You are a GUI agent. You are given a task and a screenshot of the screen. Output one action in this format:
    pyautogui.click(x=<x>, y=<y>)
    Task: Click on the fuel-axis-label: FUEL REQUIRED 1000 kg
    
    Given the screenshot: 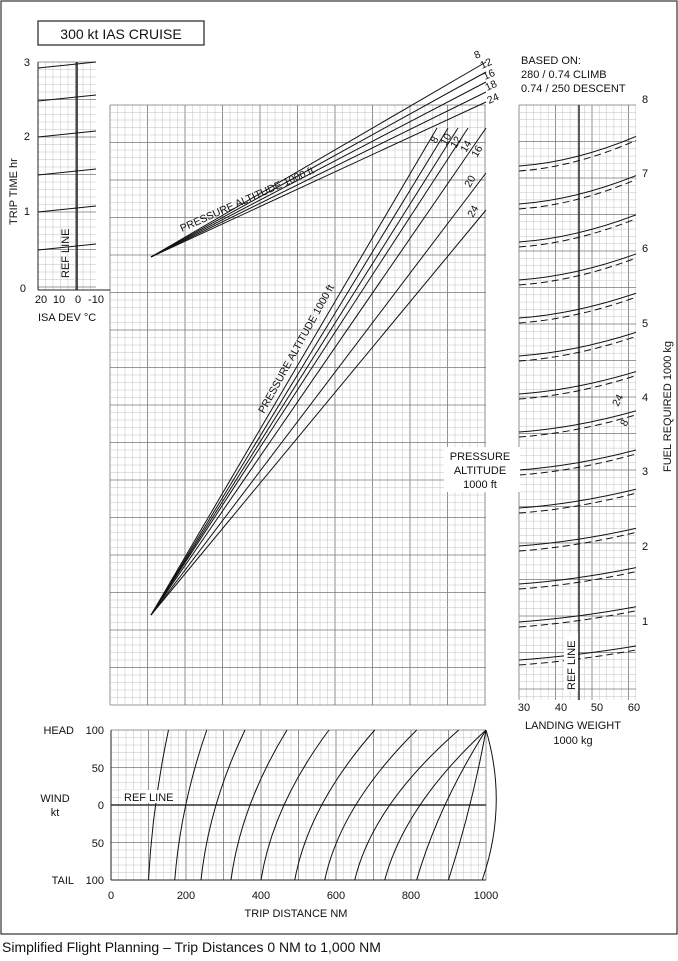 What is the action you would take?
    pyautogui.click(x=668, y=406)
    